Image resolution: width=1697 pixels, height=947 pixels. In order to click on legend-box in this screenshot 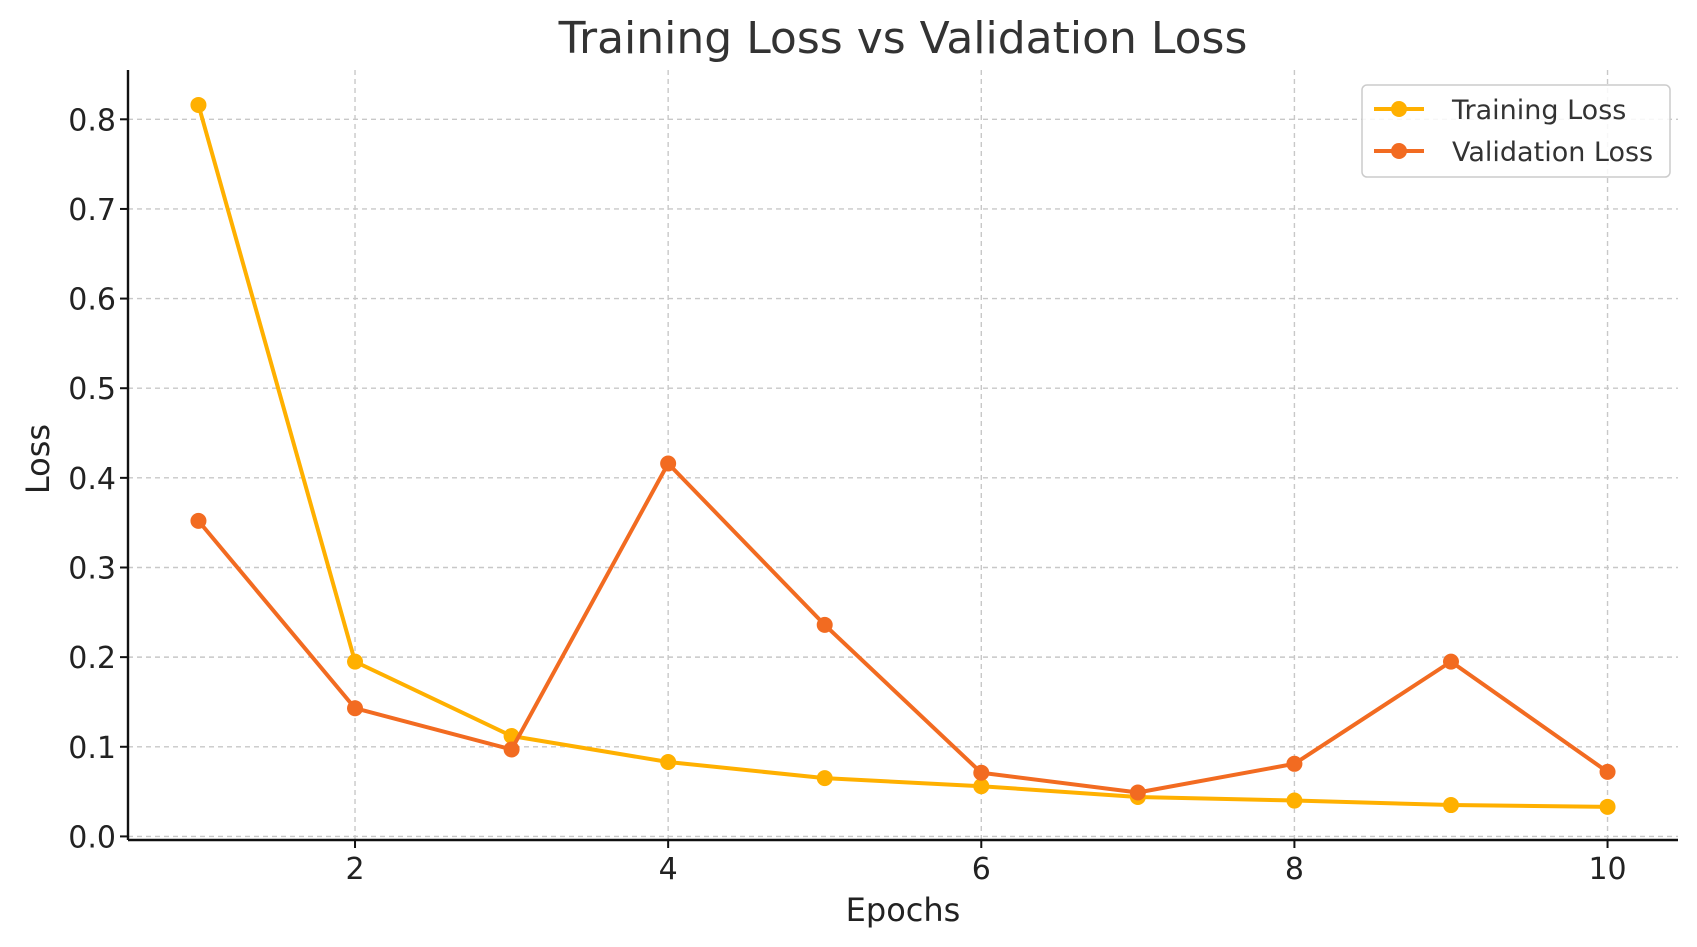, I will do `click(1516, 131)`.